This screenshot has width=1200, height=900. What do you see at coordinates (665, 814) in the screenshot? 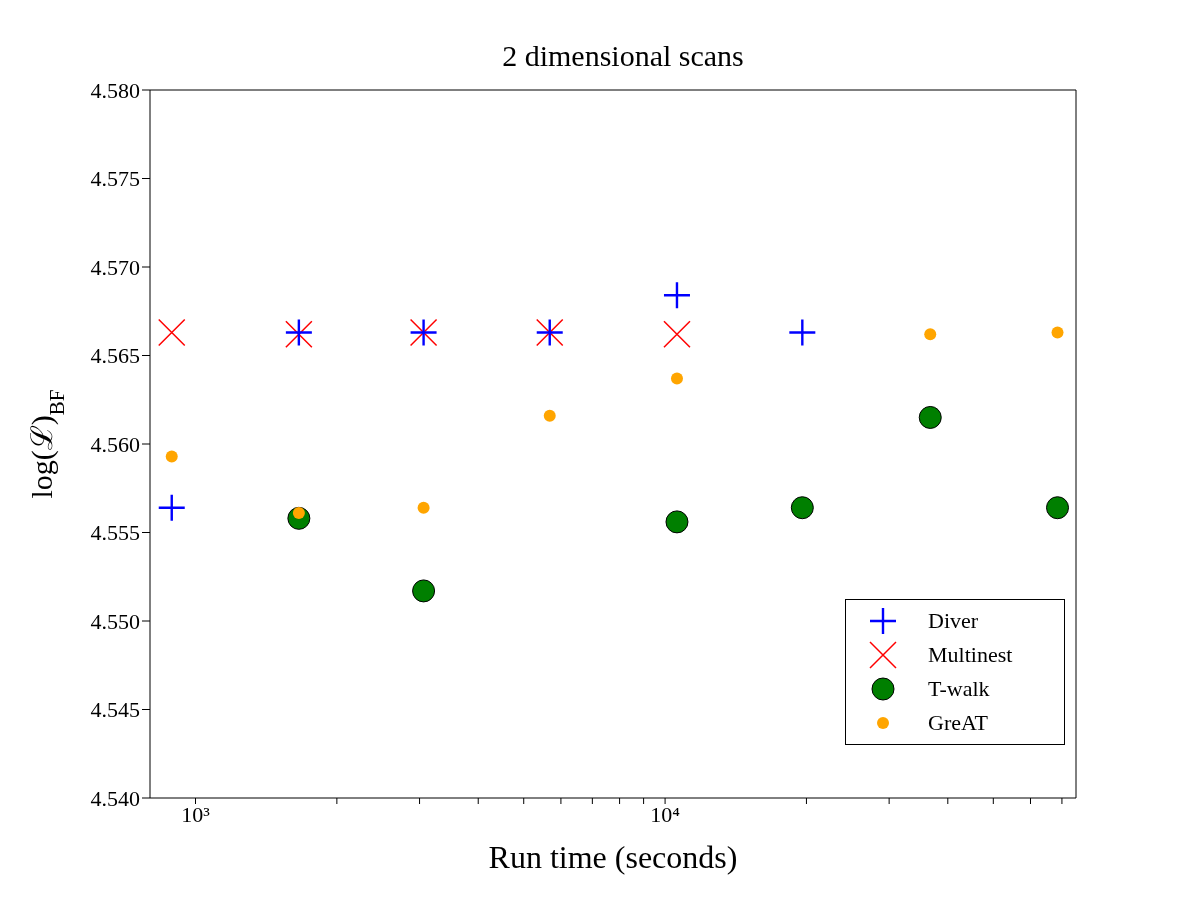
I see `x-tick-label: 10⁴` at bounding box center [665, 814].